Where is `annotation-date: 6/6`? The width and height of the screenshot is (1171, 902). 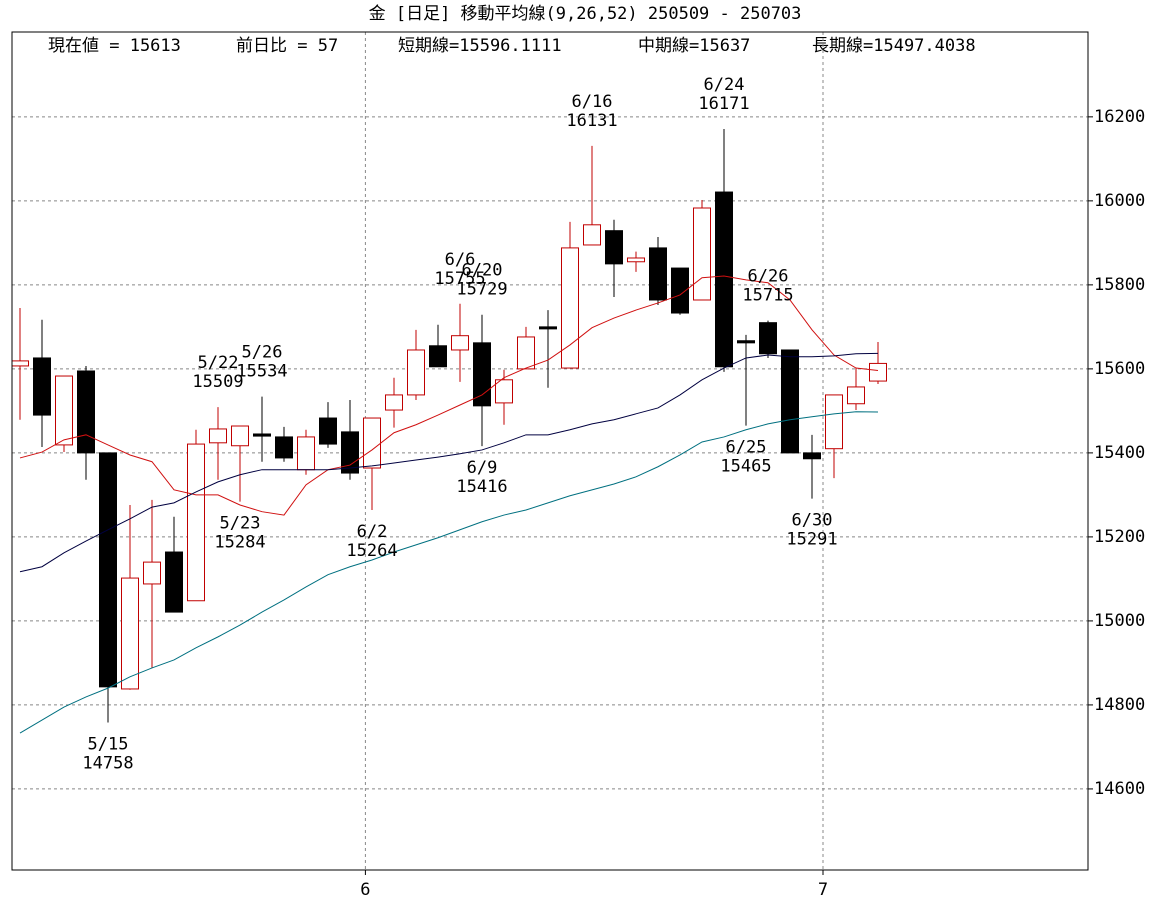
annotation-date: 6/6 is located at coordinates (460, 260).